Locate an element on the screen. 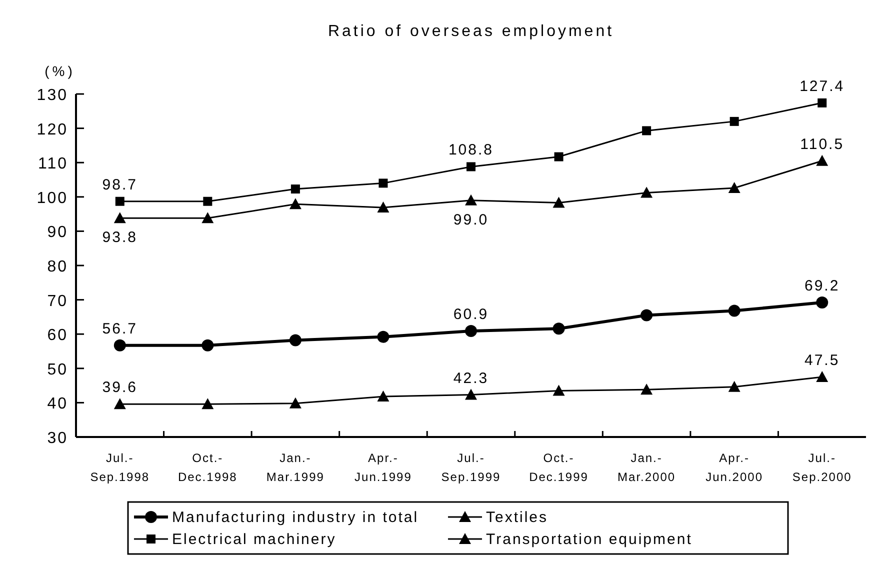 The height and width of the screenshot is (568, 888). data-label: 127.4 is located at coordinates (822, 86).